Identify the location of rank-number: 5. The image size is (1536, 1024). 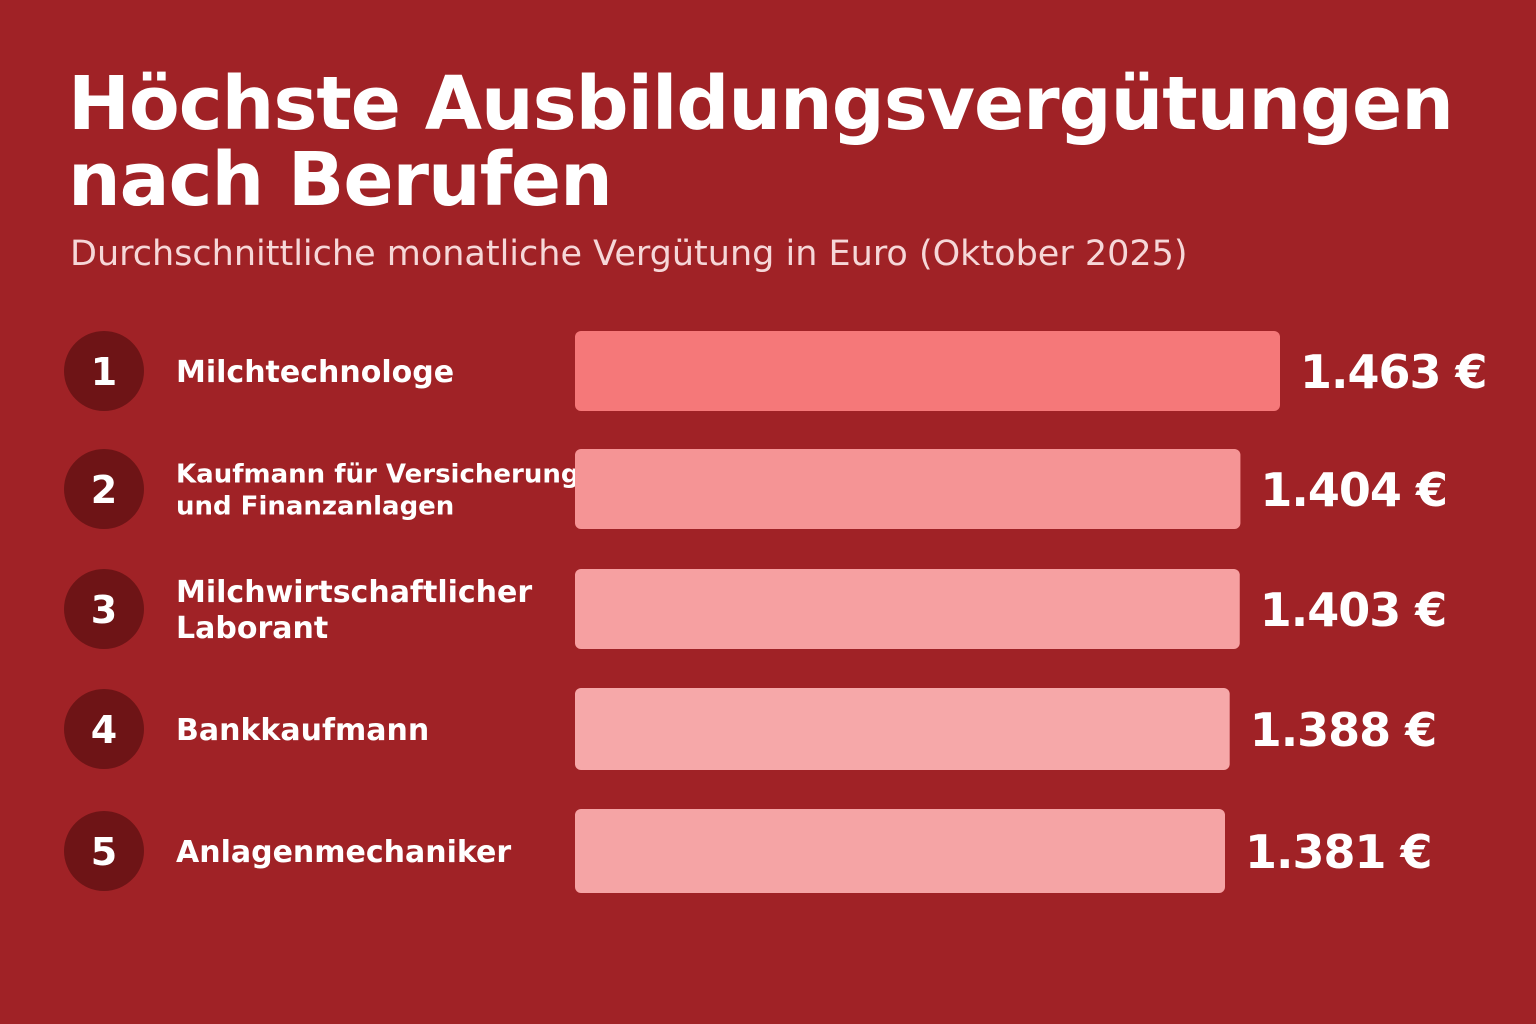
(104, 852).